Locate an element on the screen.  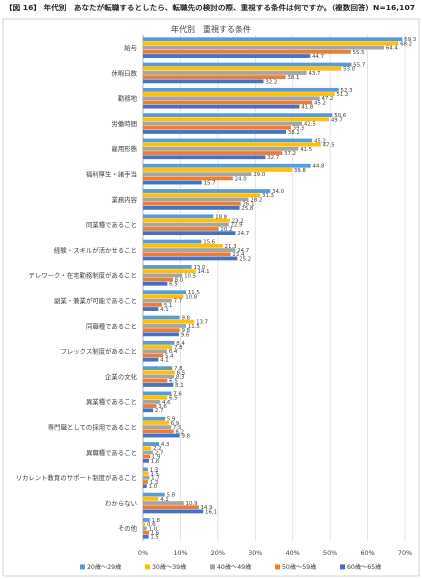
data-label-series-1-category-5: 45.2 is located at coordinates (320, 141).